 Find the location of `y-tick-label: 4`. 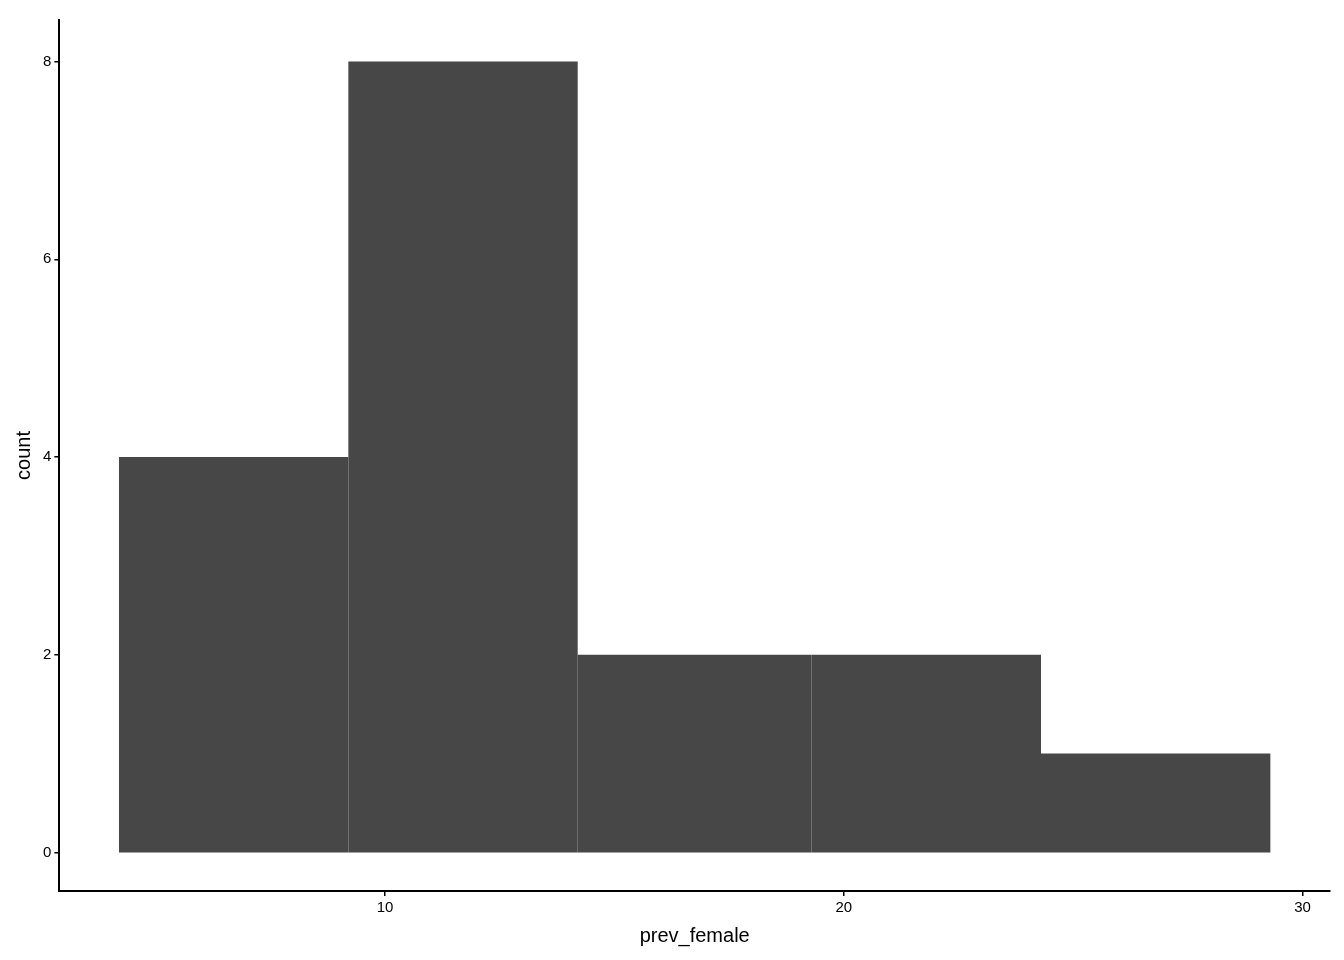

y-tick-label: 4 is located at coordinates (47, 456).